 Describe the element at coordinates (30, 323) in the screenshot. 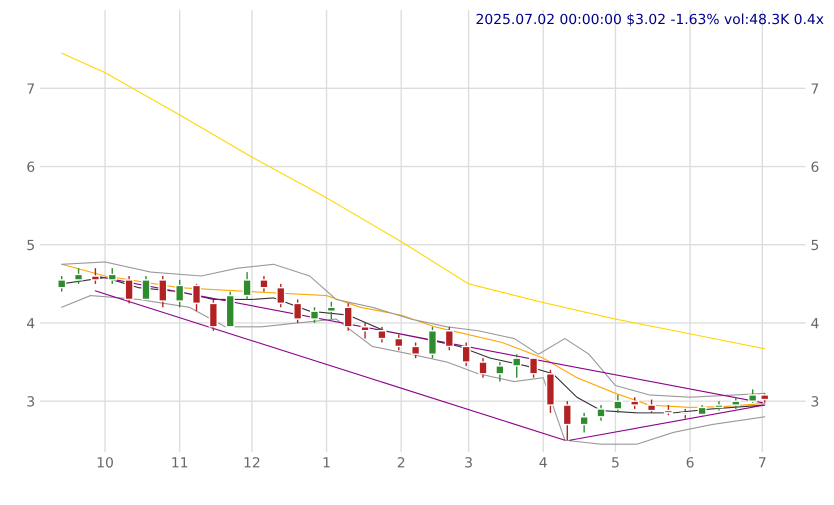

I see `y-tick-label: 4` at that location.